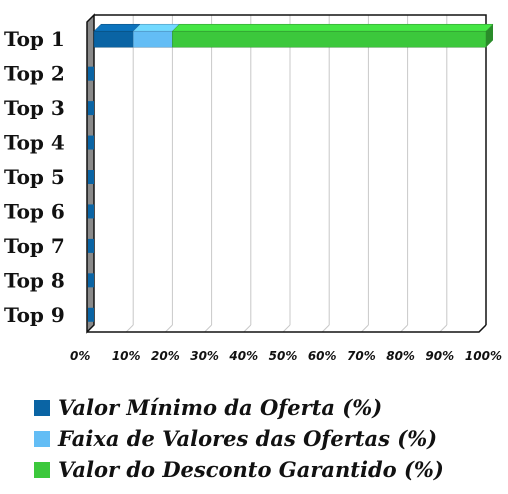 This screenshot has width=508, height=494. What do you see at coordinates (220, 407) in the screenshot?
I see `legend-label: Valor Mínimo da Oferta (%)` at bounding box center [220, 407].